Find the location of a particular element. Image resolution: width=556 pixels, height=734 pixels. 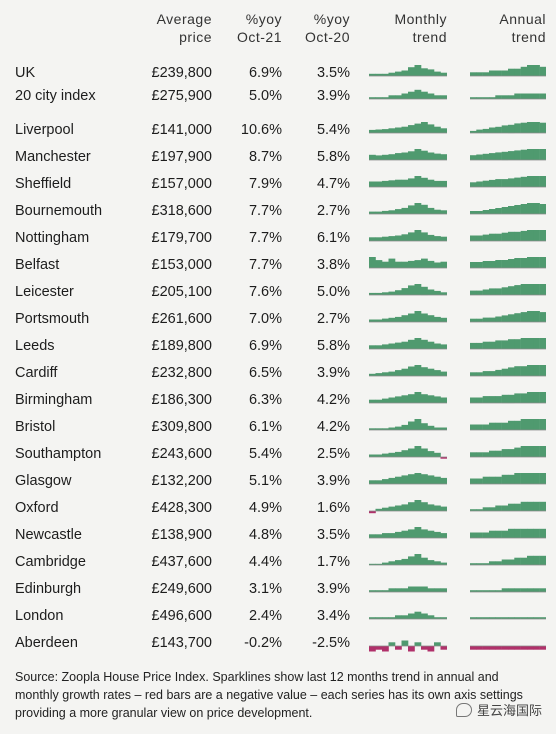

row-name: Newcastle is located at coordinates (48, 535).